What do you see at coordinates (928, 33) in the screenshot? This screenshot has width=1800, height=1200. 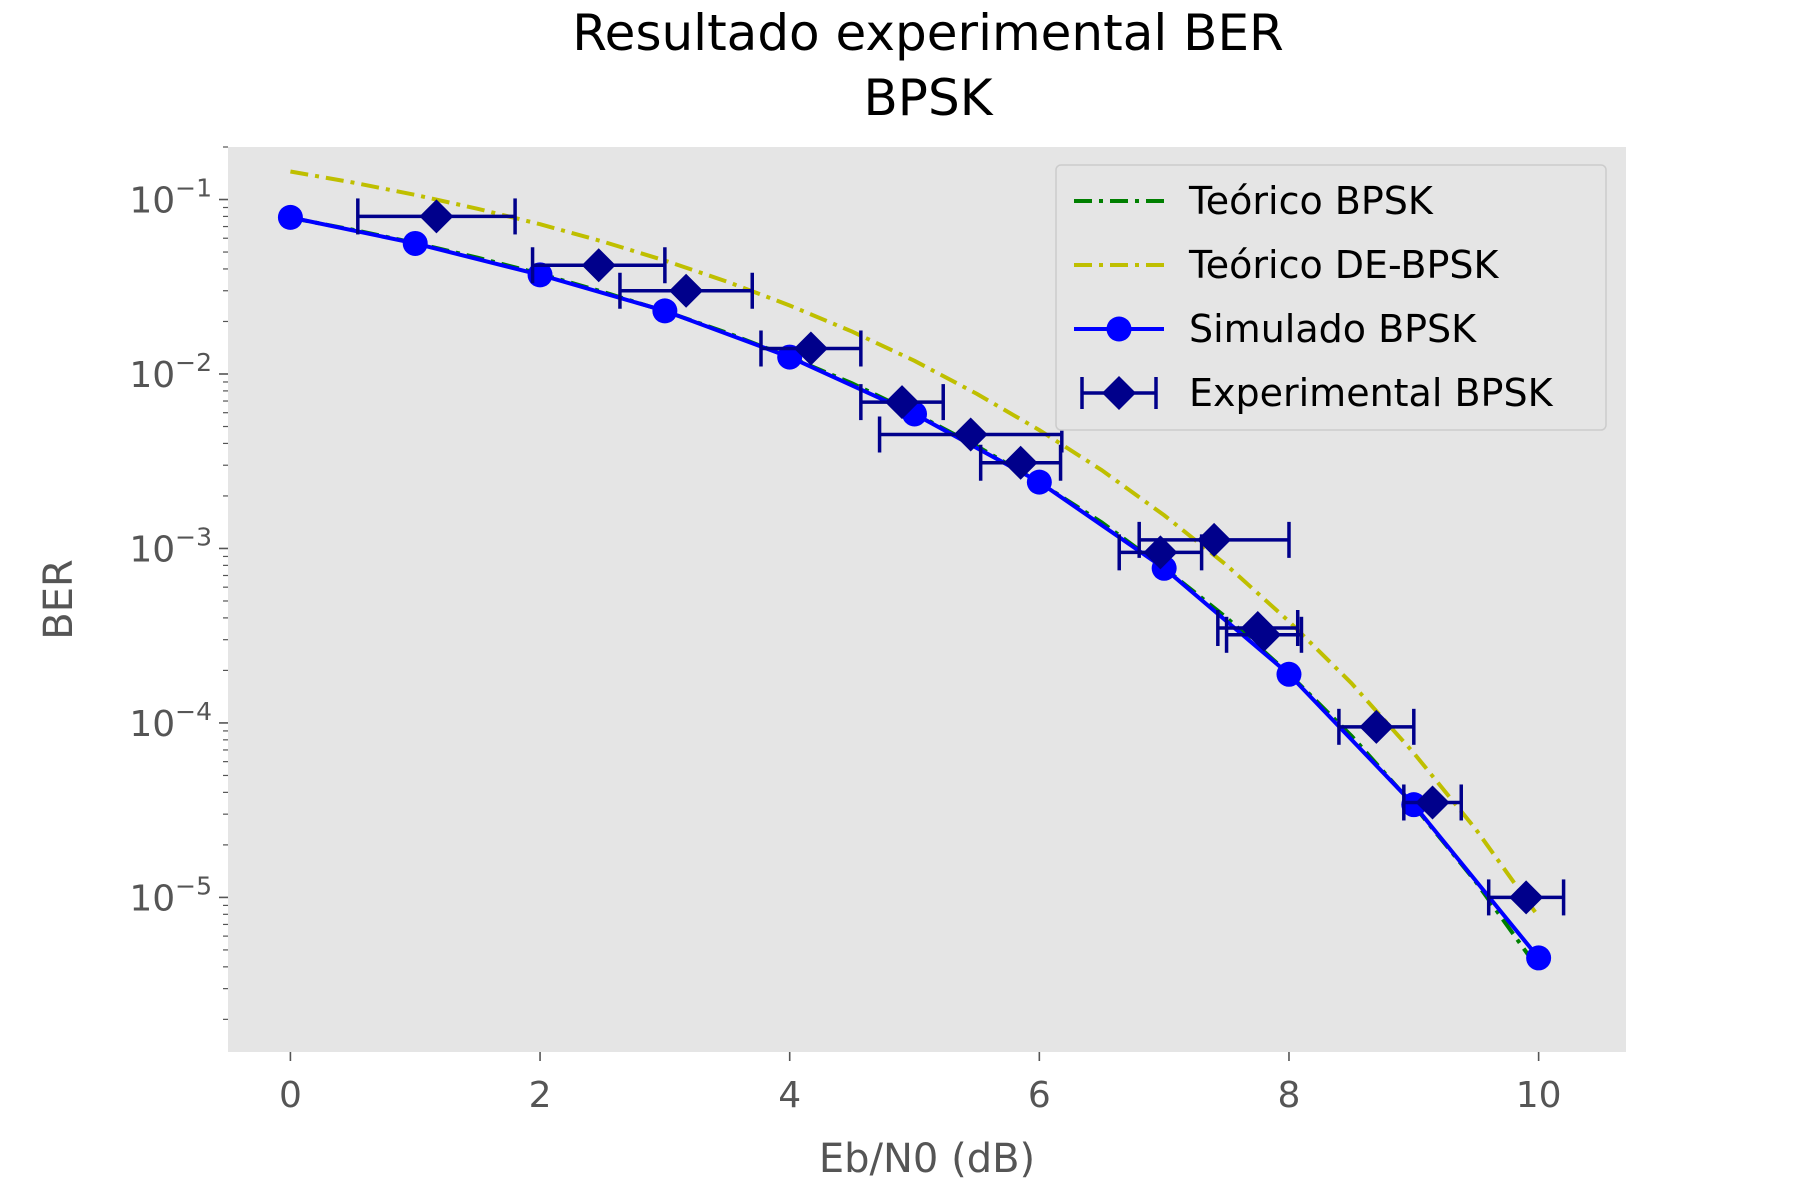 I see `chart-title: Resultado experimental BER` at bounding box center [928, 33].